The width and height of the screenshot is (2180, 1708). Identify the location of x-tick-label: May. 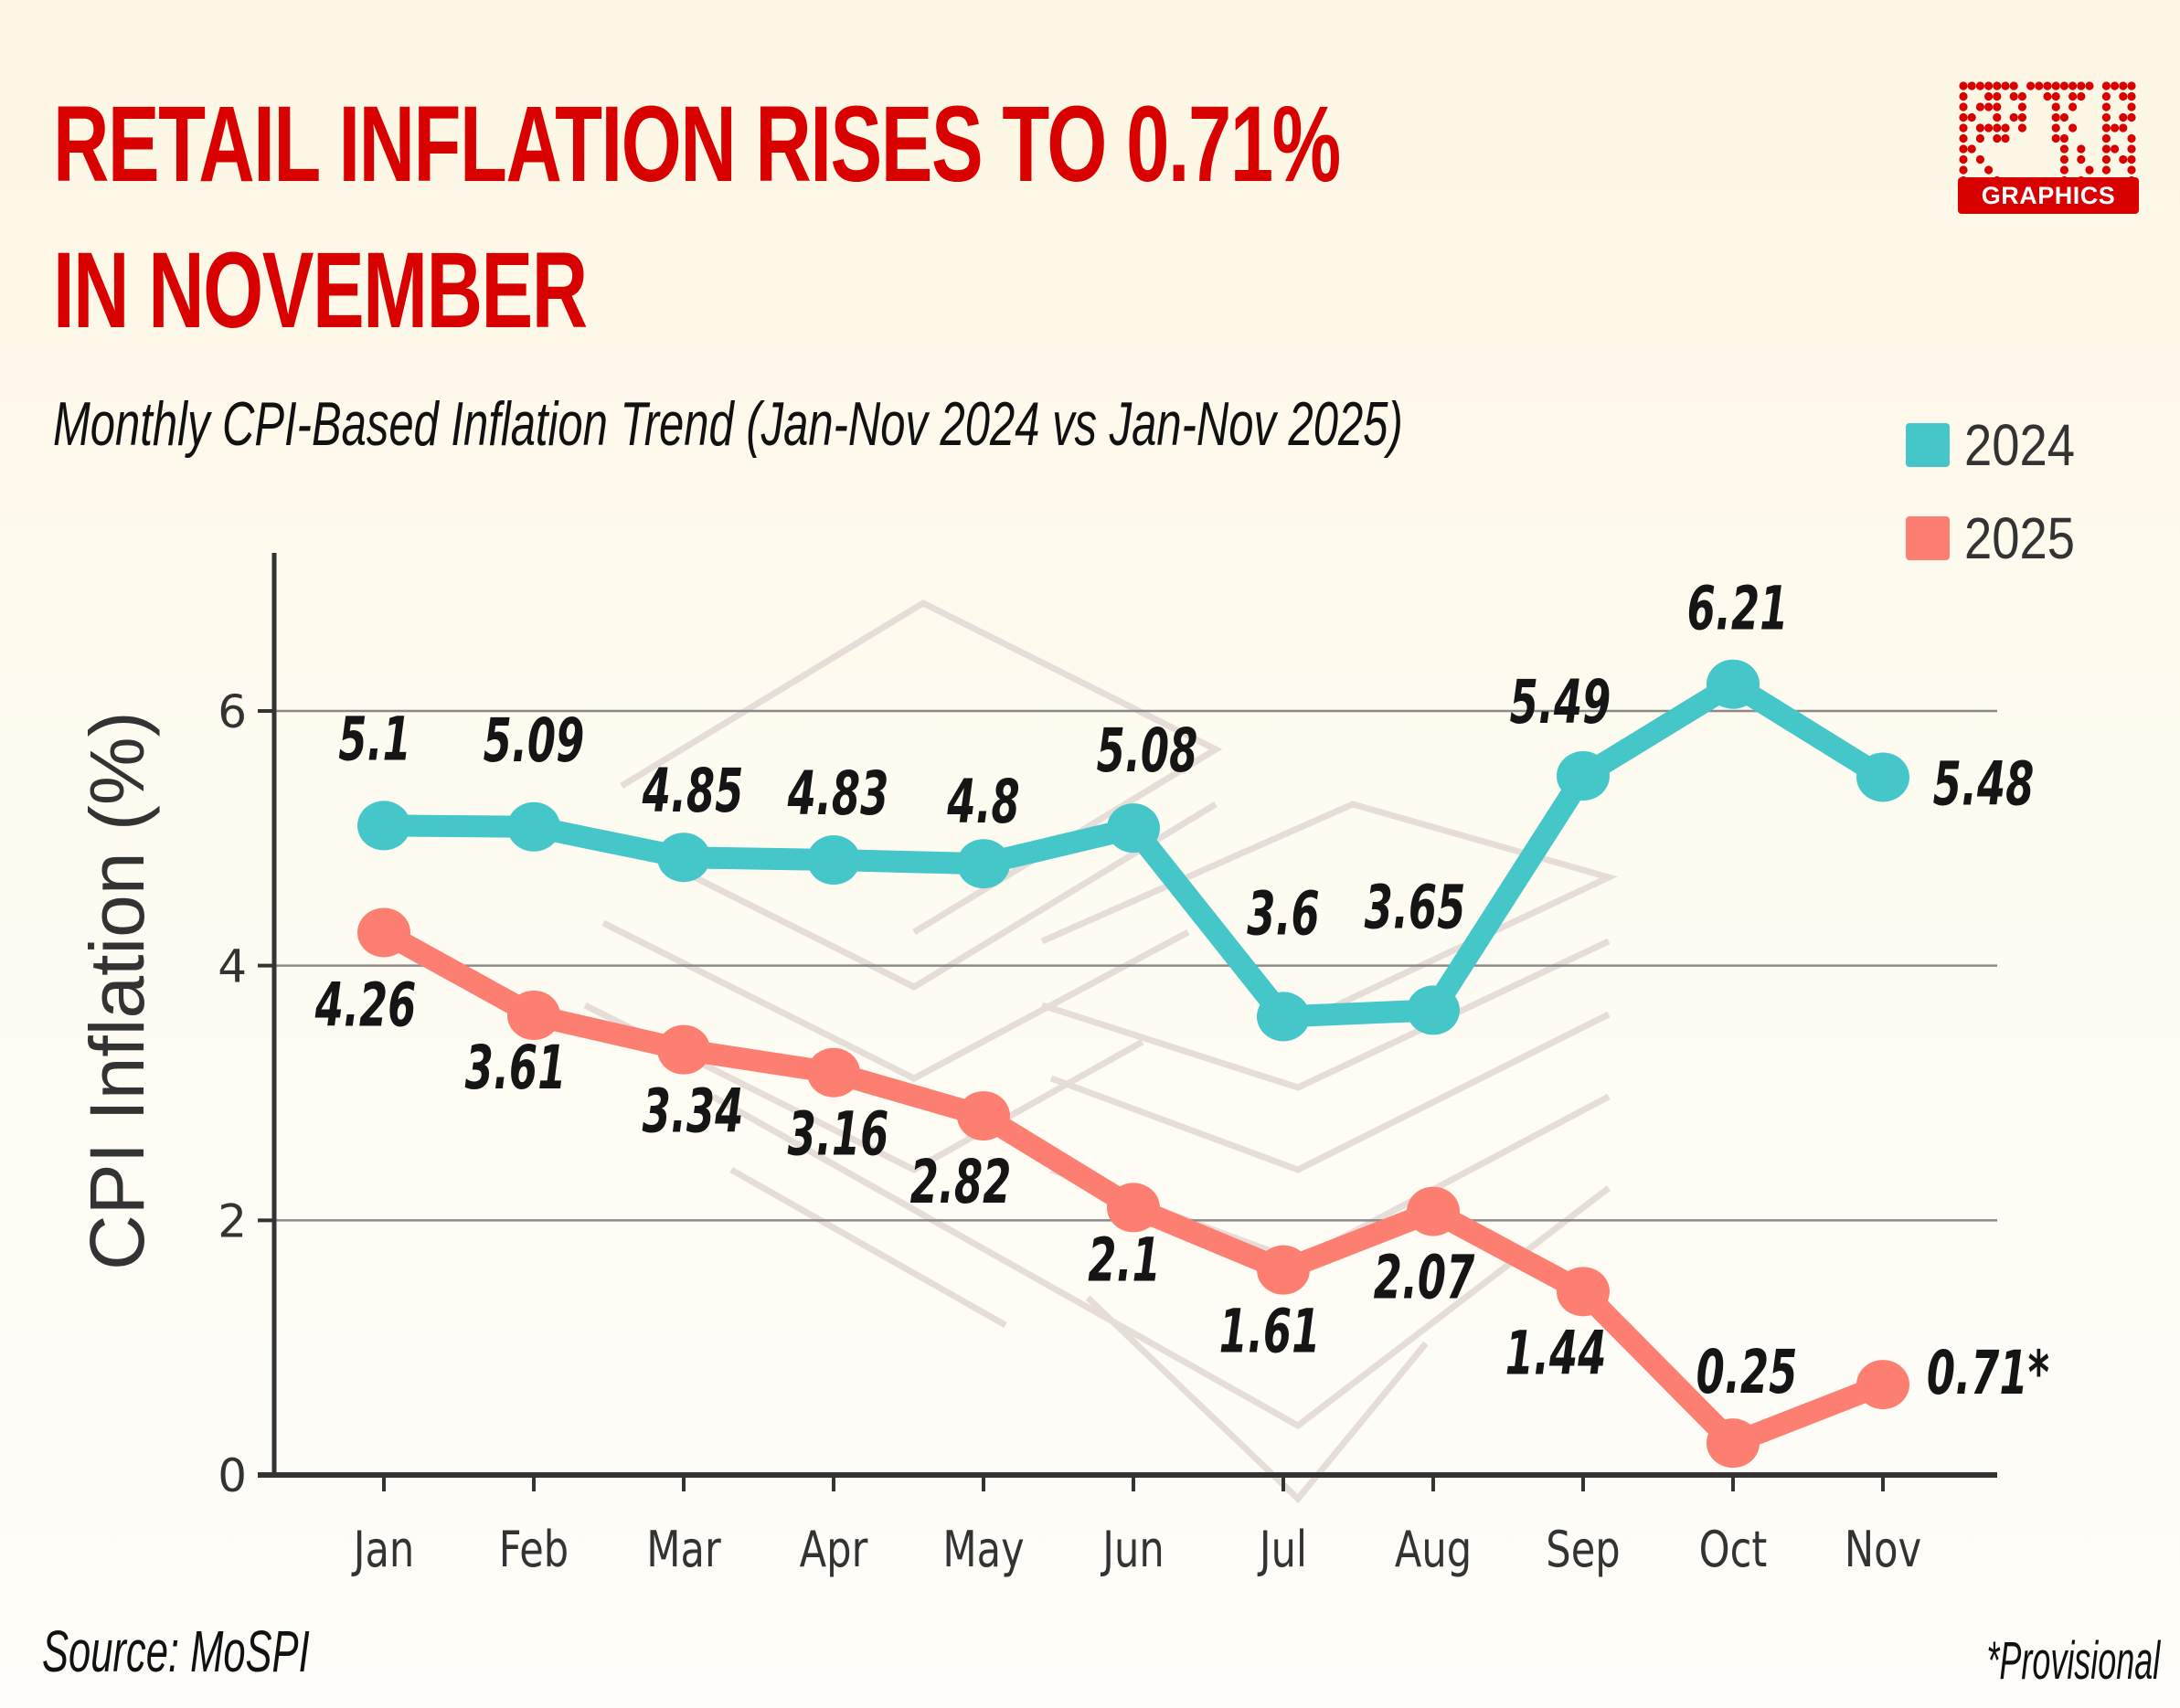
(983, 1549).